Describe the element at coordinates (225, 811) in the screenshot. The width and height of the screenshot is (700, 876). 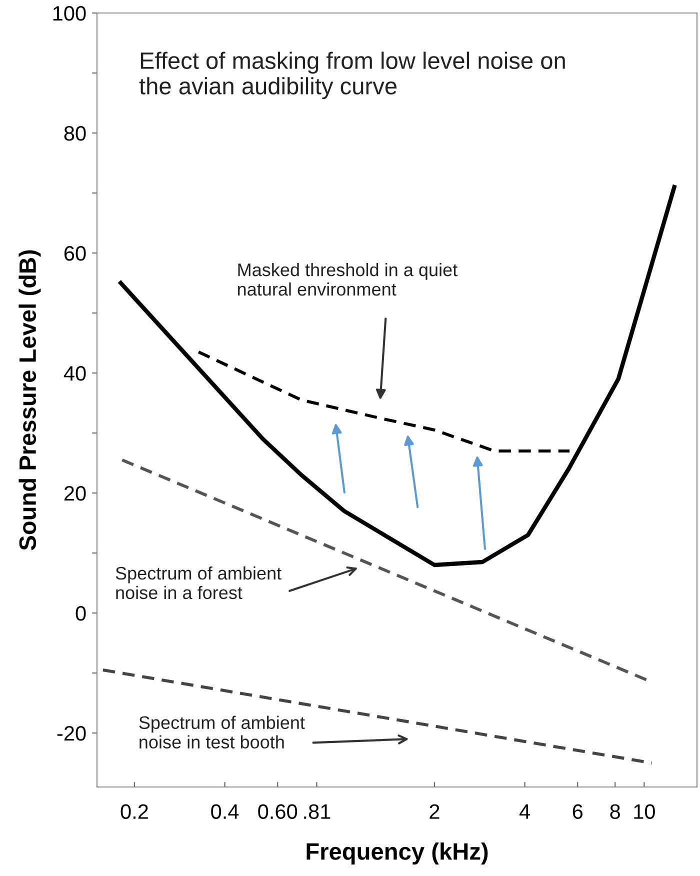
I see `x-tick-label: 0.4` at that location.